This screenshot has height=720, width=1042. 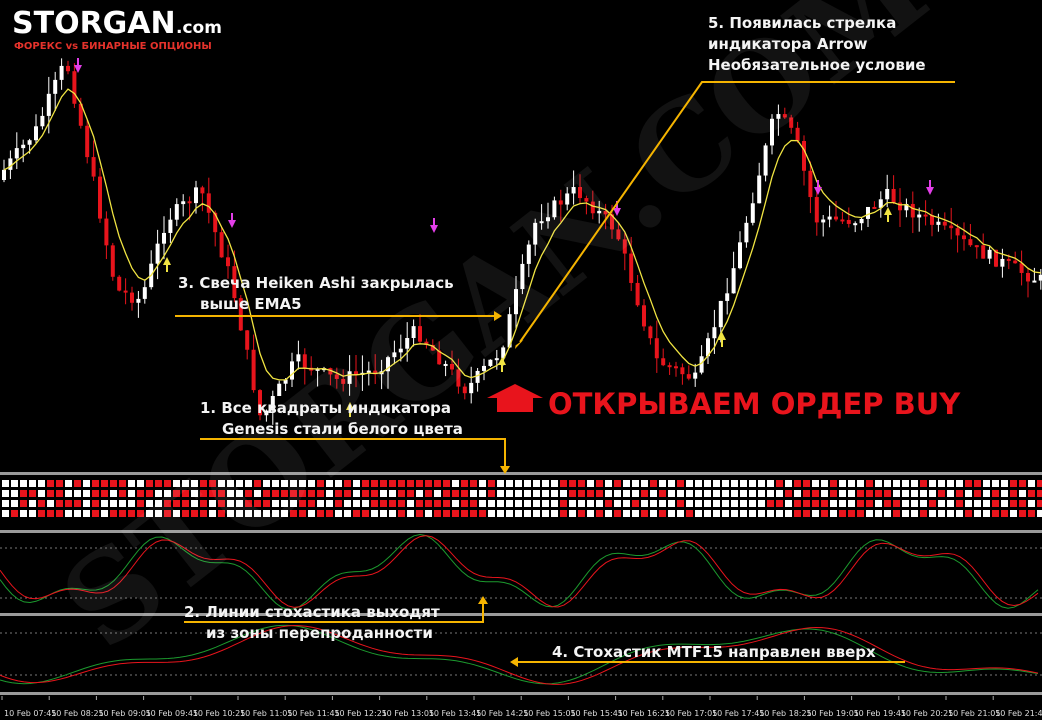 What do you see at coordinates (644, 713) in the screenshot?
I see `time-label: 10 Feb 16:25` at bounding box center [644, 713].